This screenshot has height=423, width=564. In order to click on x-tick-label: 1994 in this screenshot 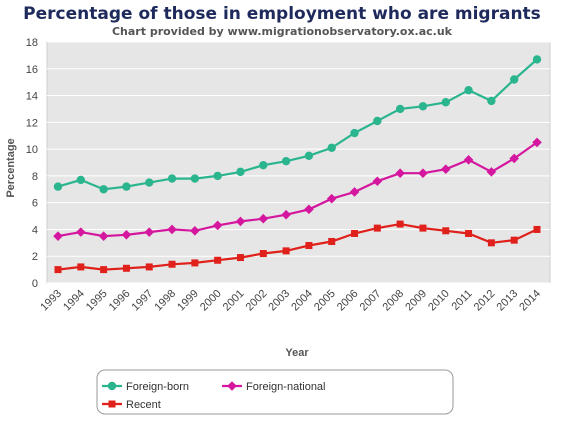, I will do `click(74, 301)`.